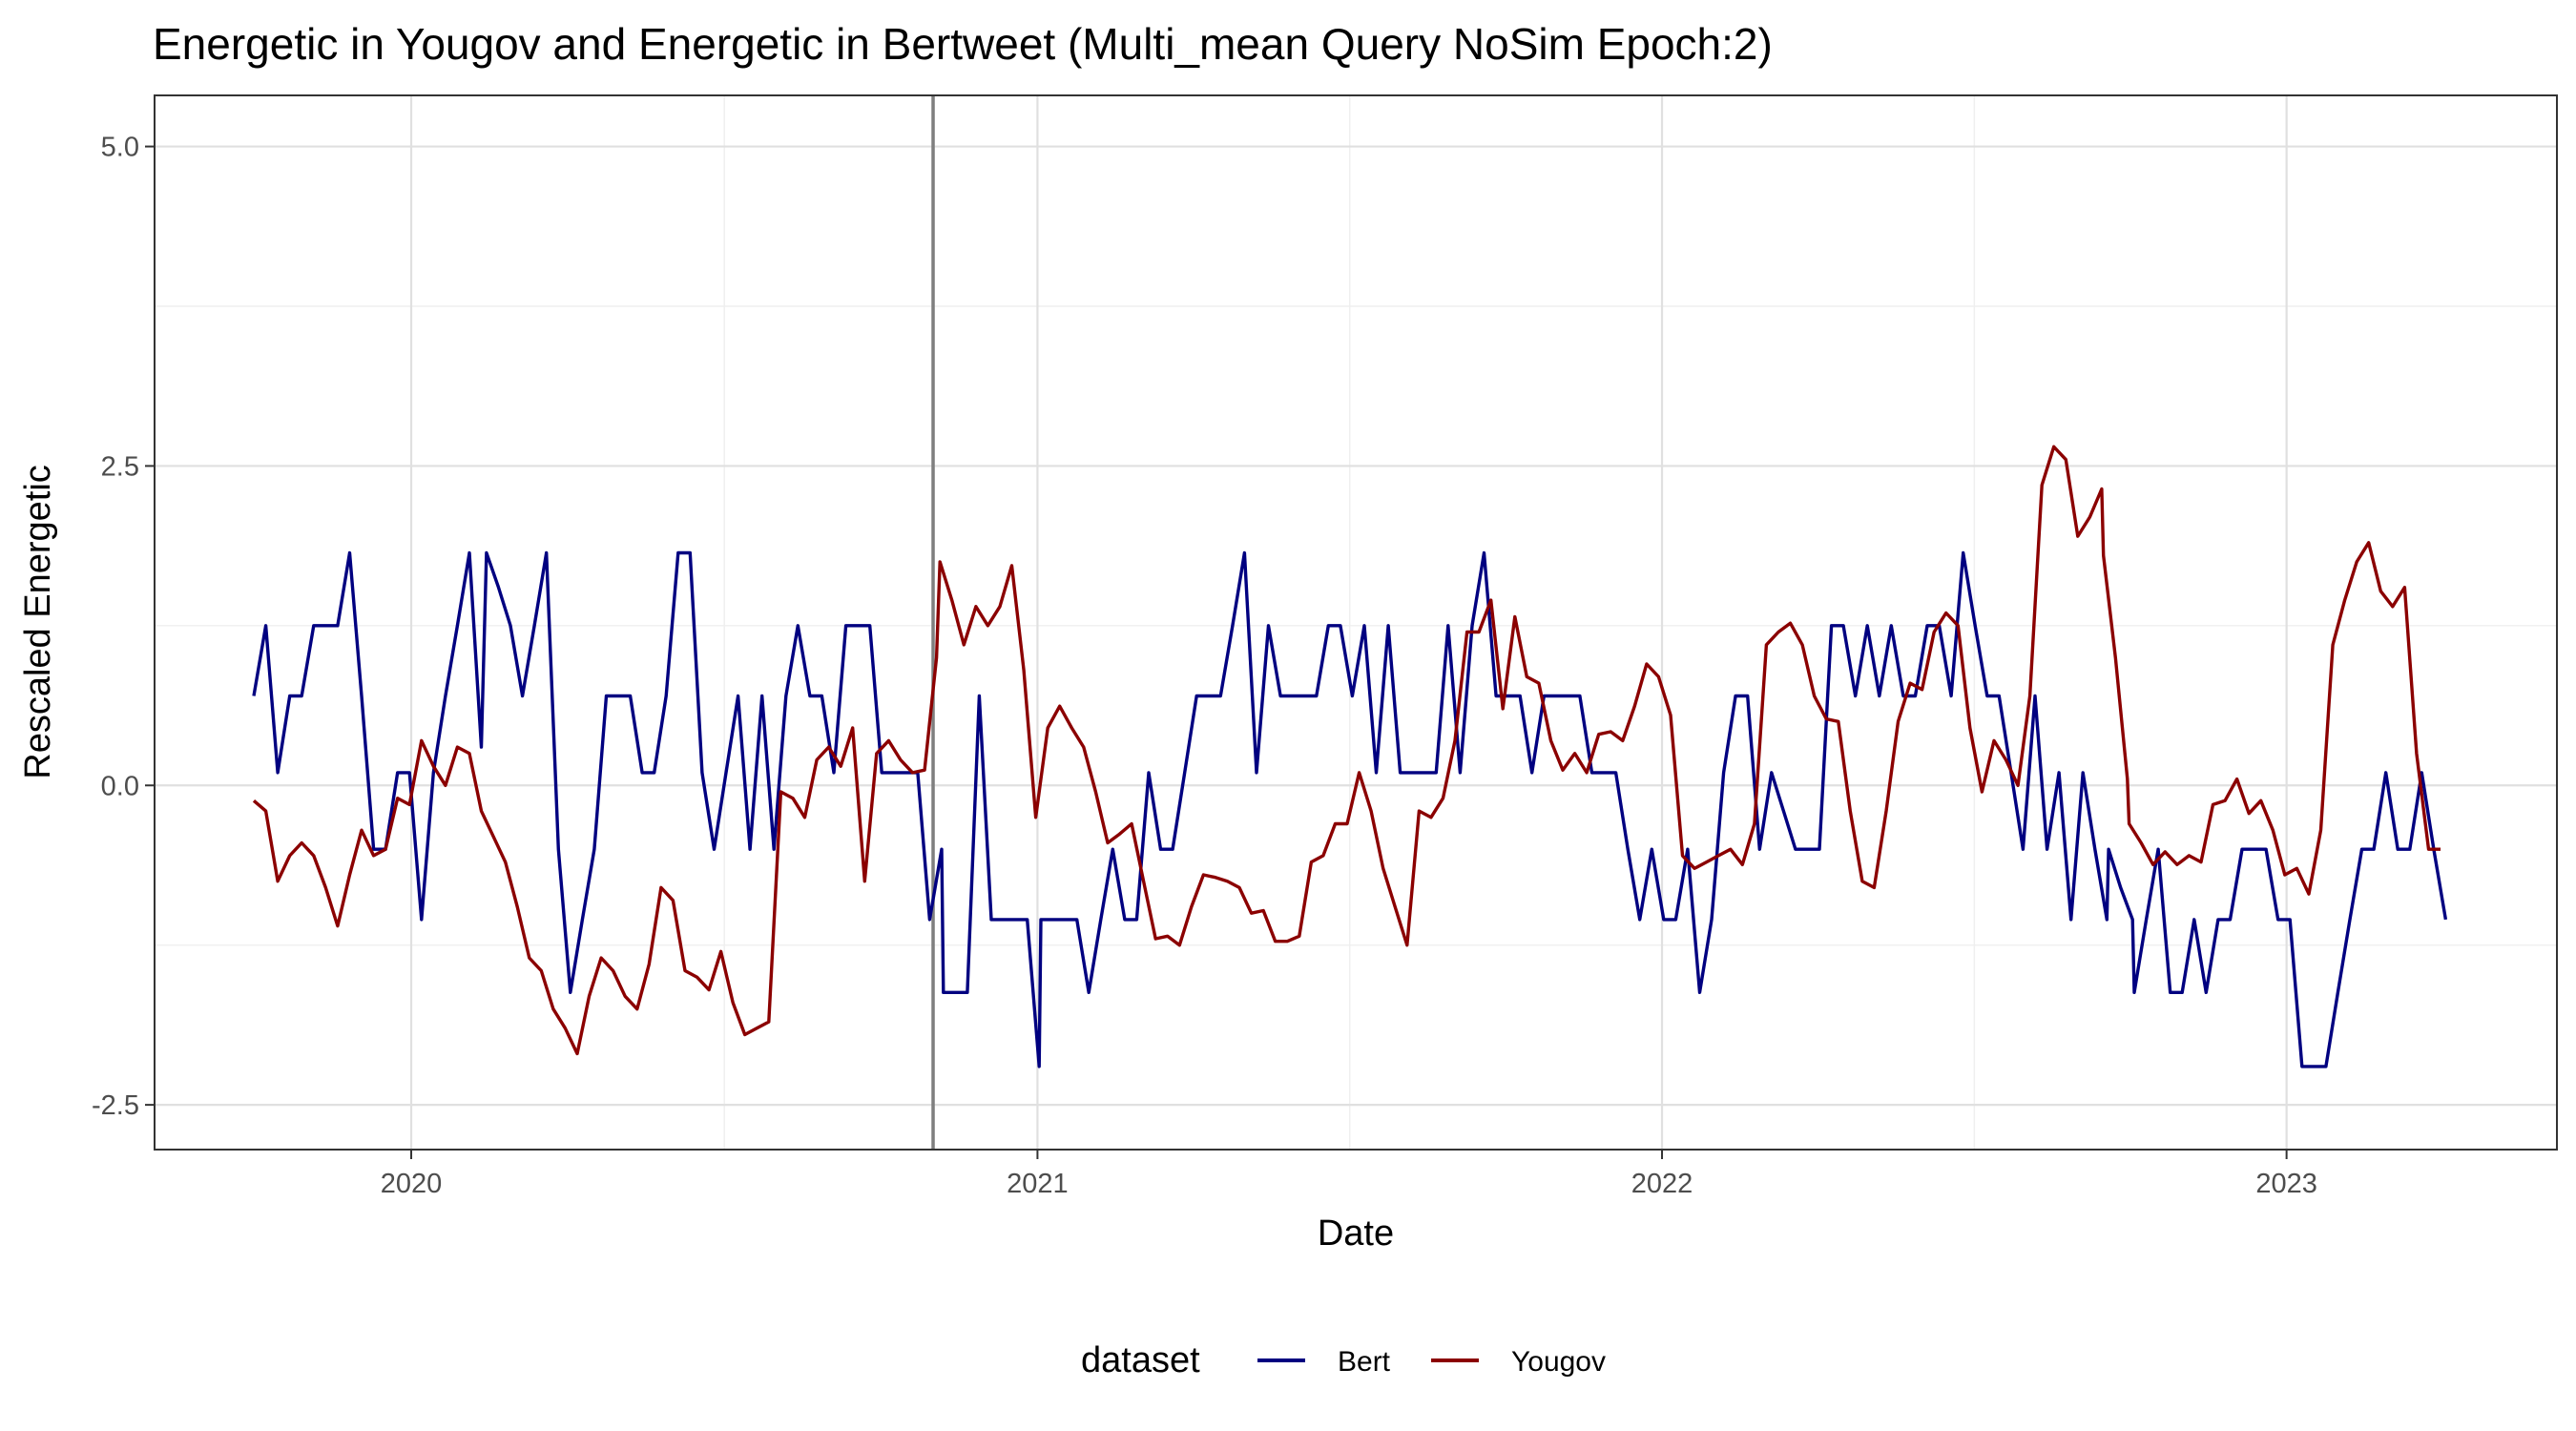  What do you see at coordinates (412, 1184) in the screenshot?
I see `x-tick-label: 2020` at bounding box center [412, 1184].